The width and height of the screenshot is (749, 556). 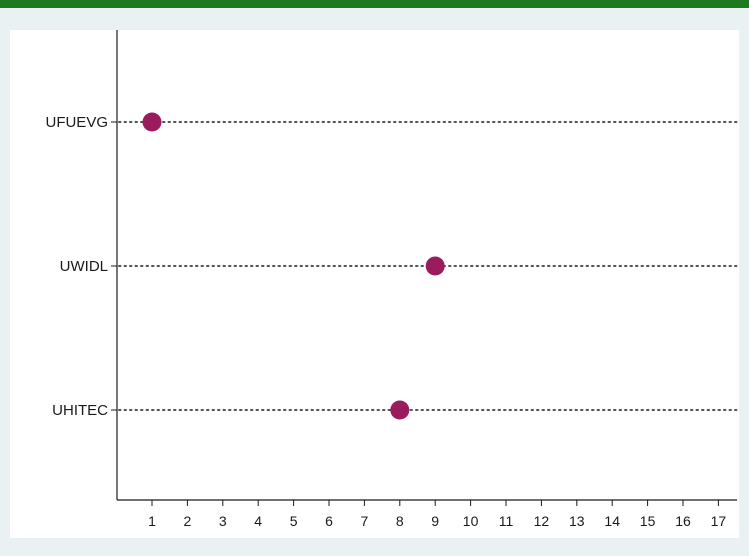 What do you see at coordinates (374, 4) in the screenshot?
I see `top-border` at bounding box center [374, 4].